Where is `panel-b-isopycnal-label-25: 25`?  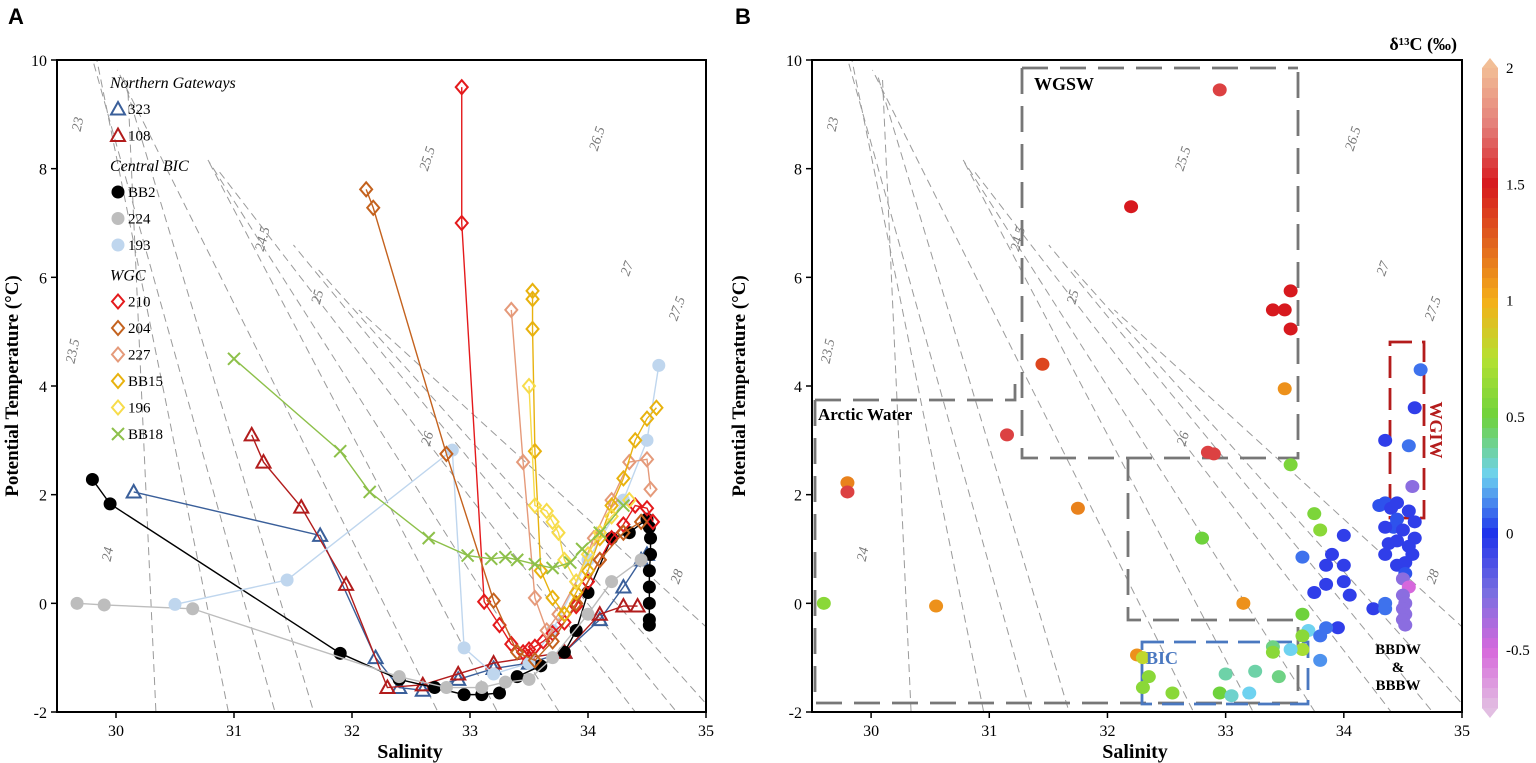 panel-b-isopycnal-label-25: 25 is located at coordinates (1074, 296).